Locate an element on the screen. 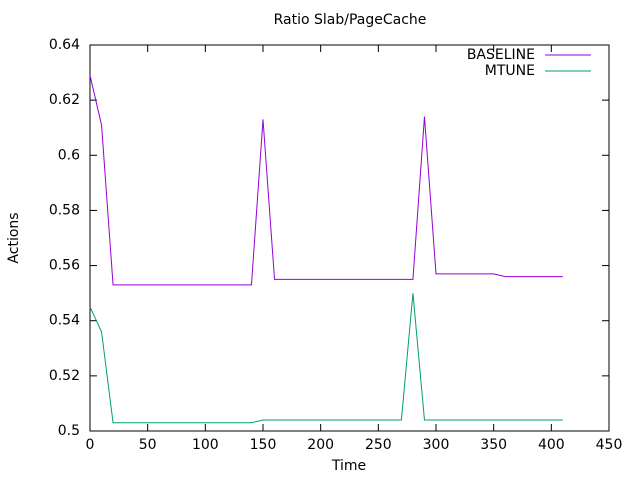 This screenshot has width=640, height=480. x-tick-label: 400 is located at coordinates (551, 445).